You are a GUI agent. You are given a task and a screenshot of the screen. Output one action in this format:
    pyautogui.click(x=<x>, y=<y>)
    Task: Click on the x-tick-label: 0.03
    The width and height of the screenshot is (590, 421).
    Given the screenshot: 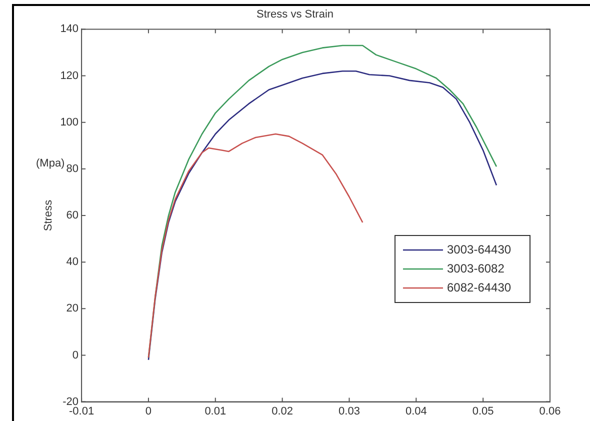 What is the action you would take?
    pyautogui.click(x=349, y=411)
    